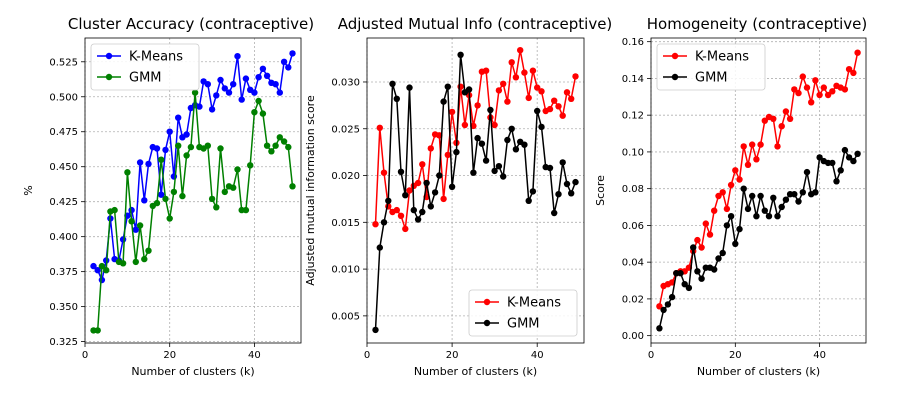 The width and height of the screenshot is (900, 400). I want to click on y-tick-label: 0.350, so click(63, 307).